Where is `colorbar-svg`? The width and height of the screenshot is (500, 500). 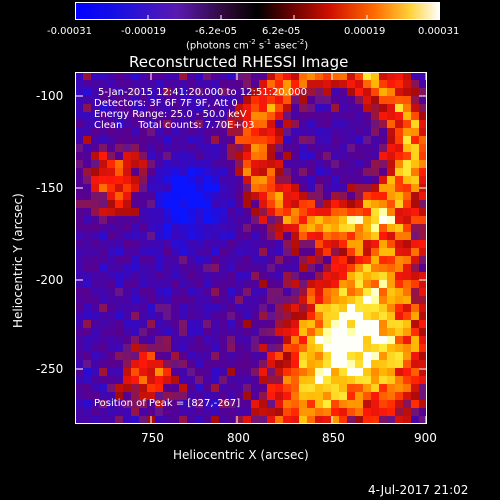 colorbar-svg is located at coordinates (257, 11).